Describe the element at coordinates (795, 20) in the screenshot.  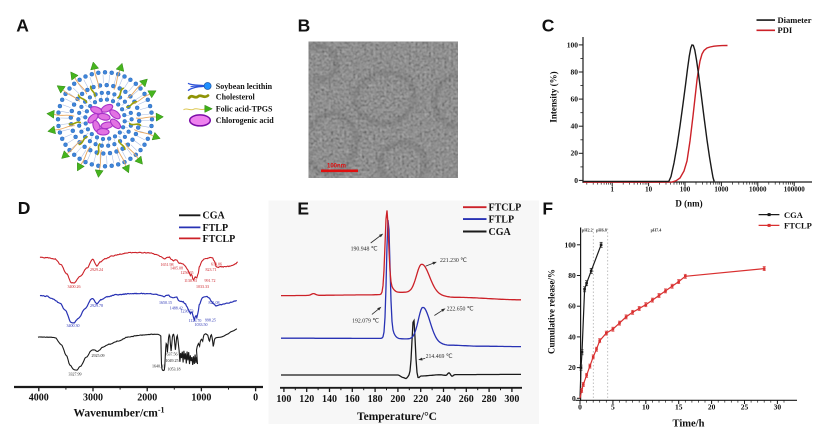
I see `svg-text: Diameter` at that location.